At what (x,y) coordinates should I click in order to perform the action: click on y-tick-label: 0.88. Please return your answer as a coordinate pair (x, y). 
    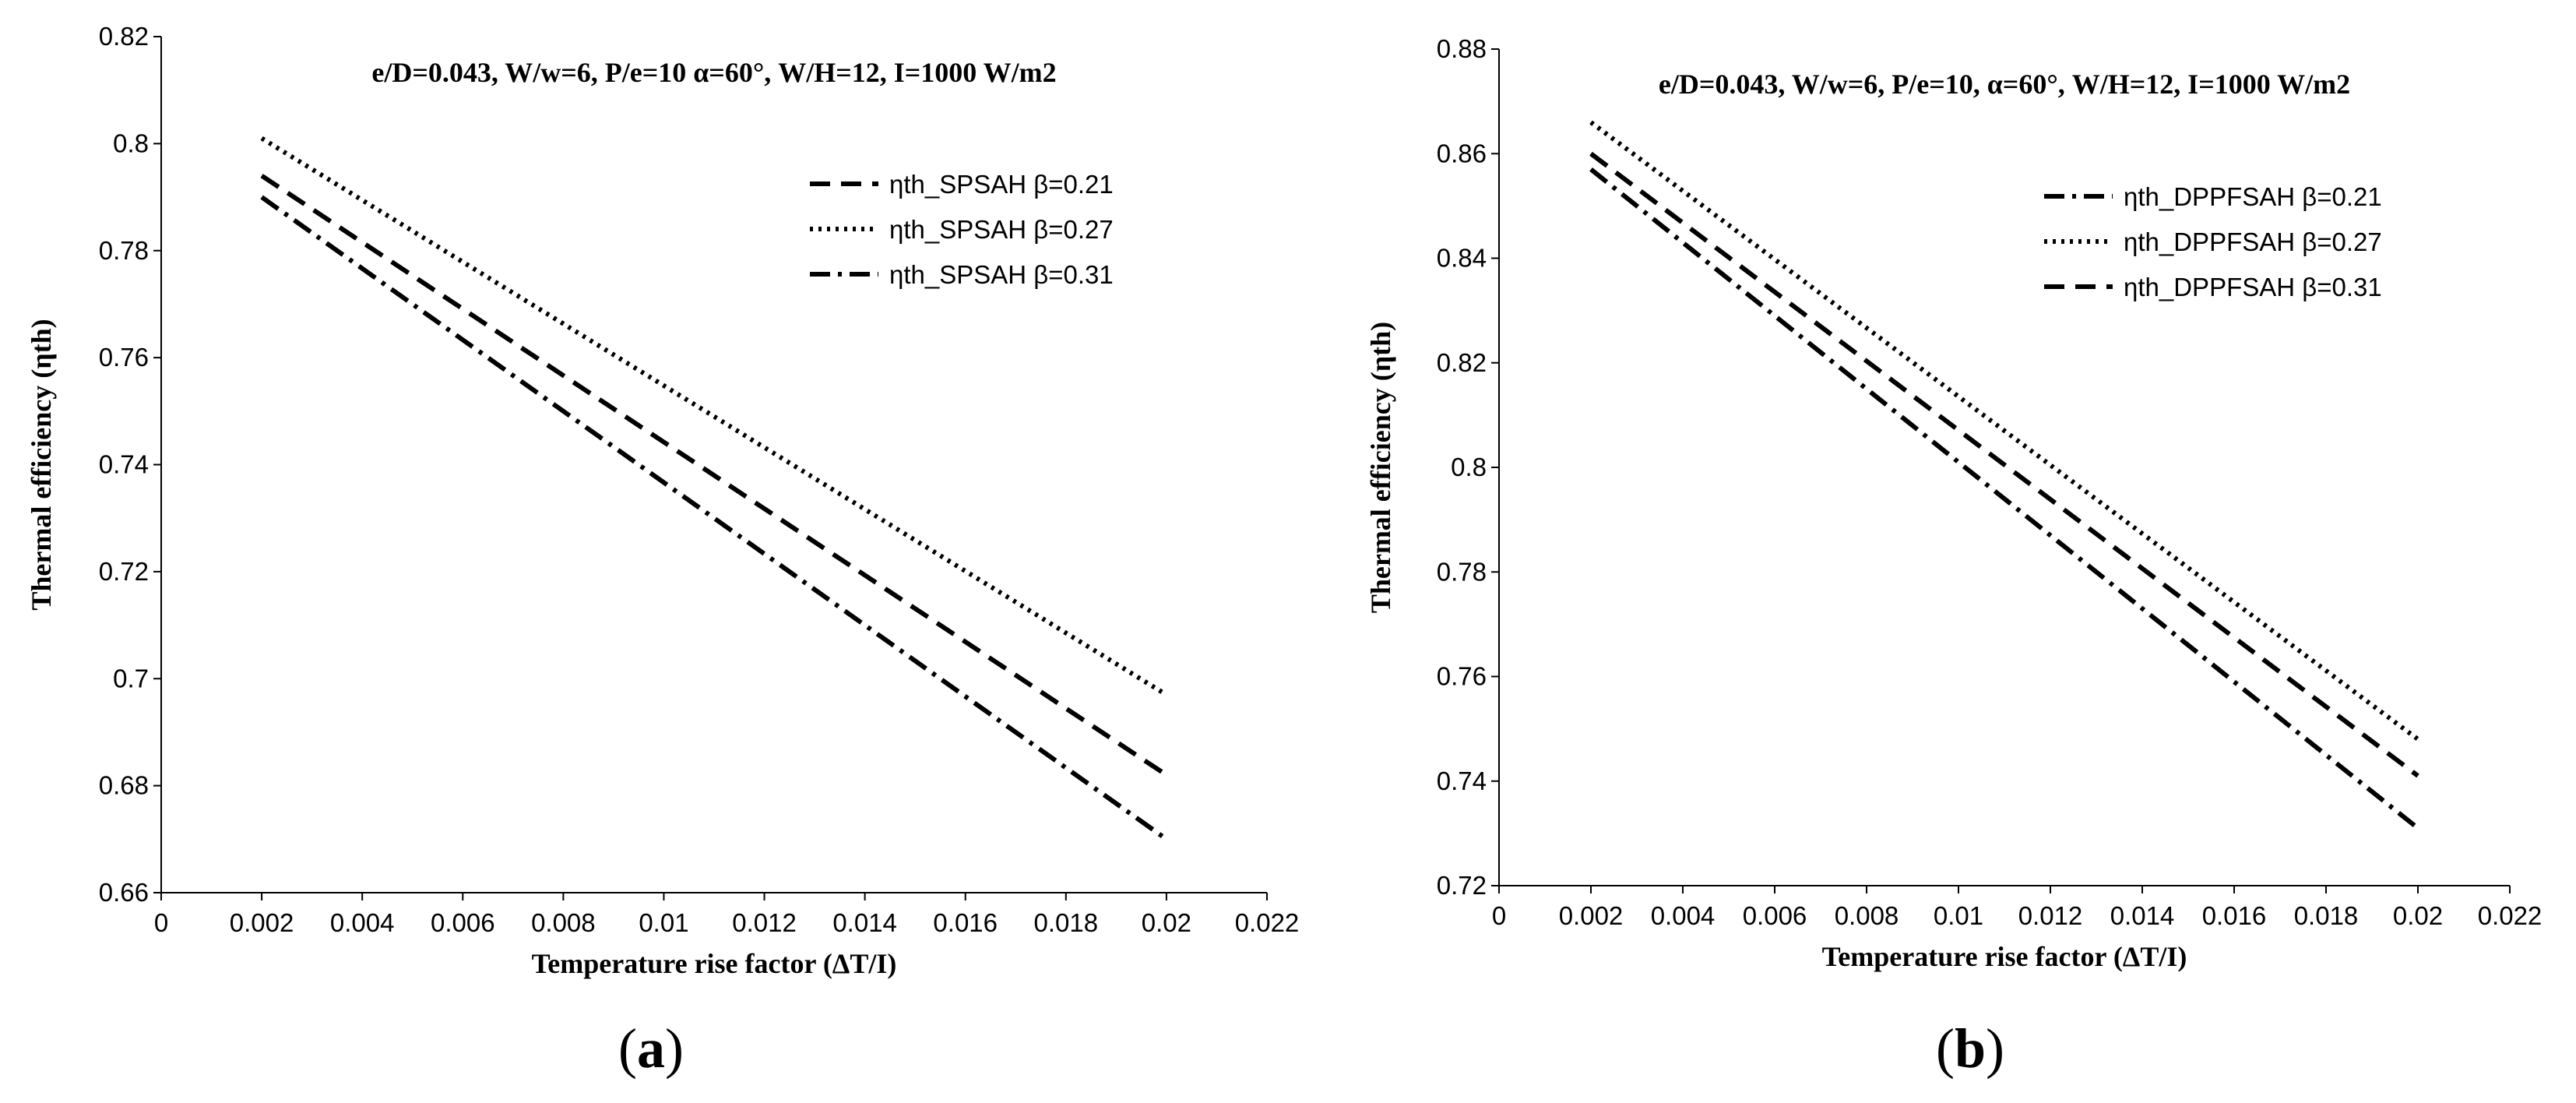
    Looking at the image, I should click on (1462, 48).